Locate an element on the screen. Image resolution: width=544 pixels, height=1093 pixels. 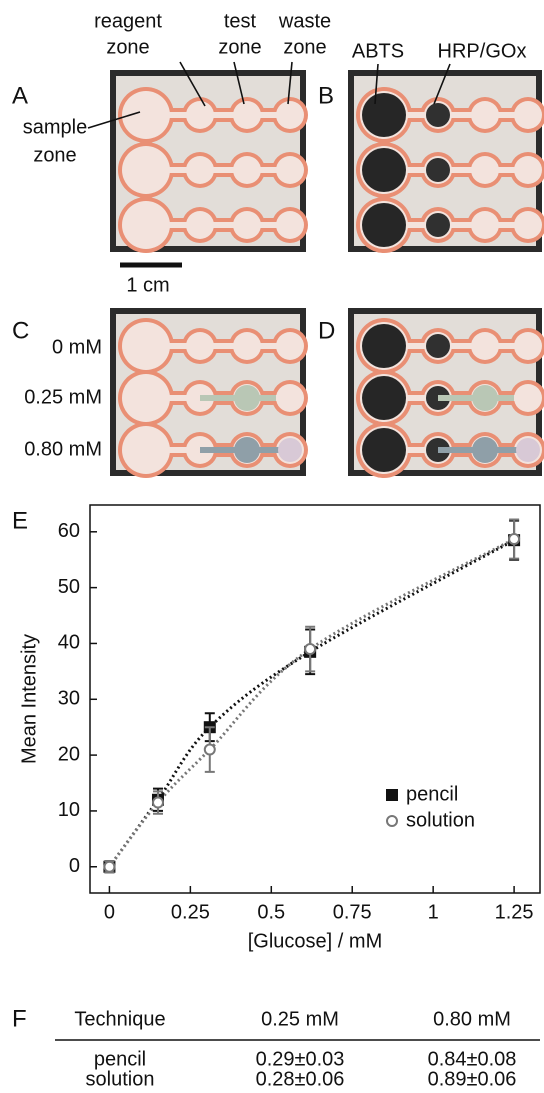
panel-label: A is located at coordinates (20, 95).